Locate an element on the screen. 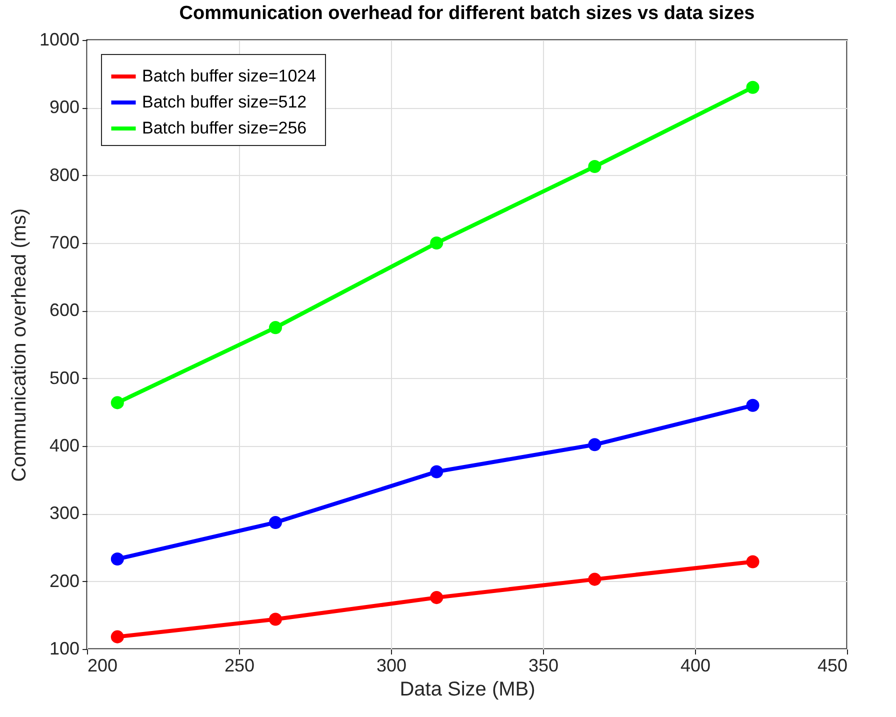  x-tick-label: 200 is located at coordinates (103, 666).